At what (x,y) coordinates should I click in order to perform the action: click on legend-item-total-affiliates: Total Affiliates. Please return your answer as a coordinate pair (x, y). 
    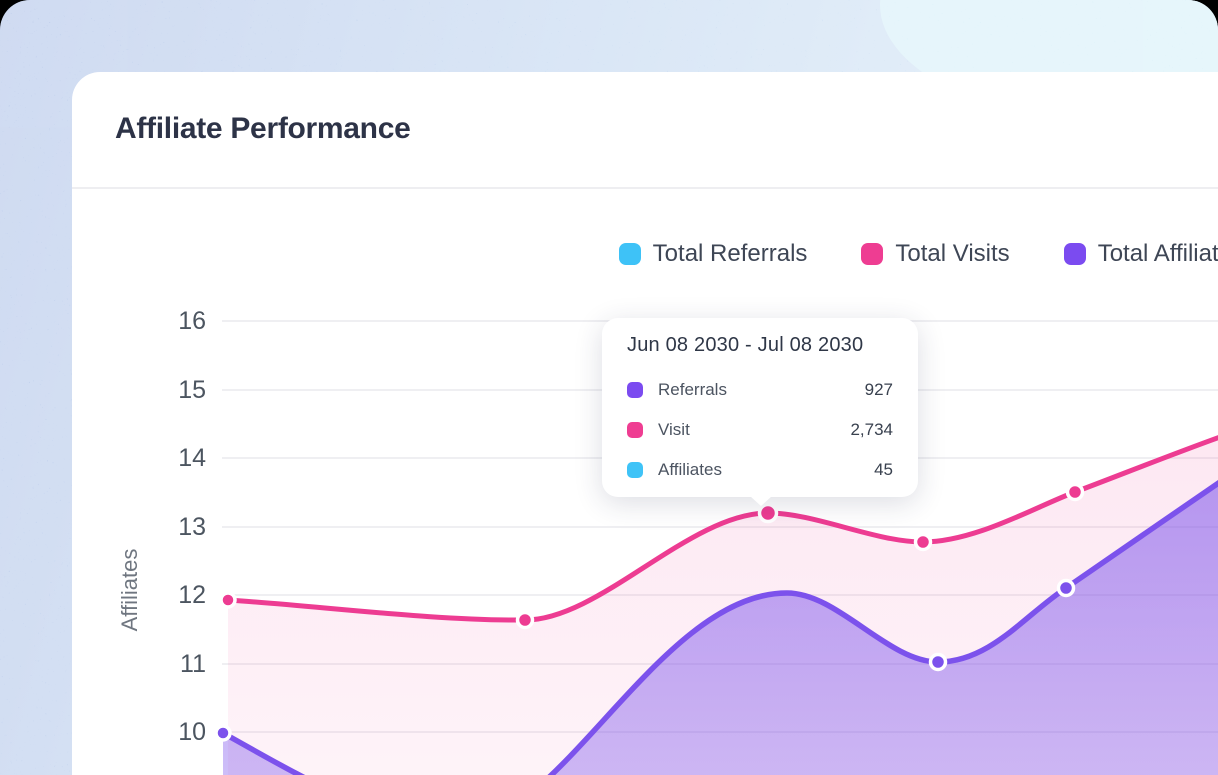
    Looking at the image, I should click on (1140, 254).